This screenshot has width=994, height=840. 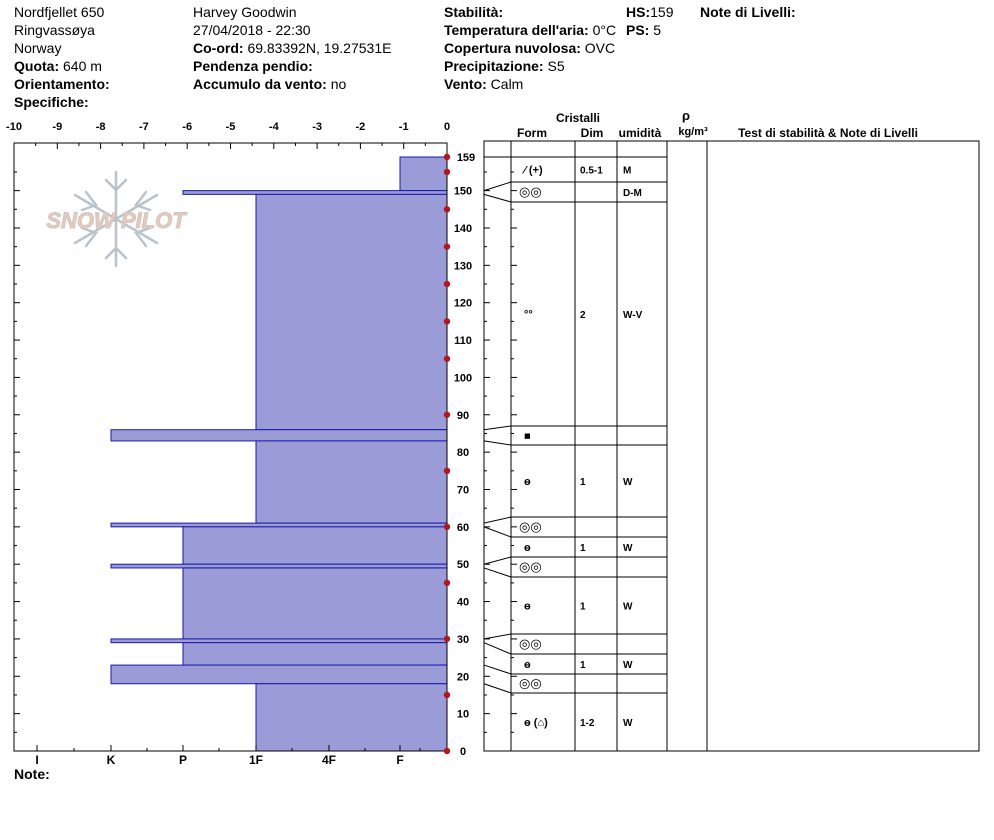 What do you see at coordinates (536, 723) in the screenshot?
I see `grain-form: ɵ (⌂)` at bounding box center [536, 723].